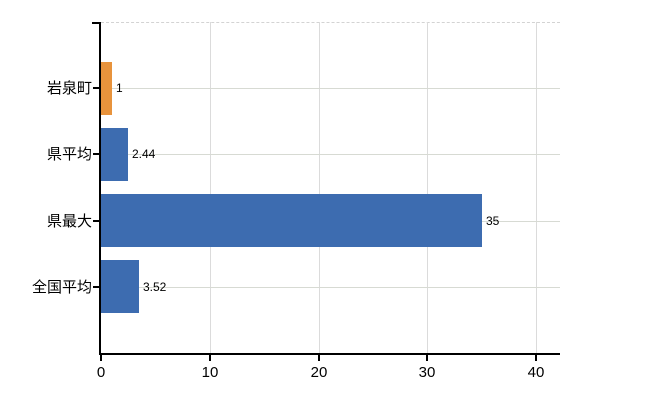  I want to click on category-label: 全国平均, so click(61, 287).